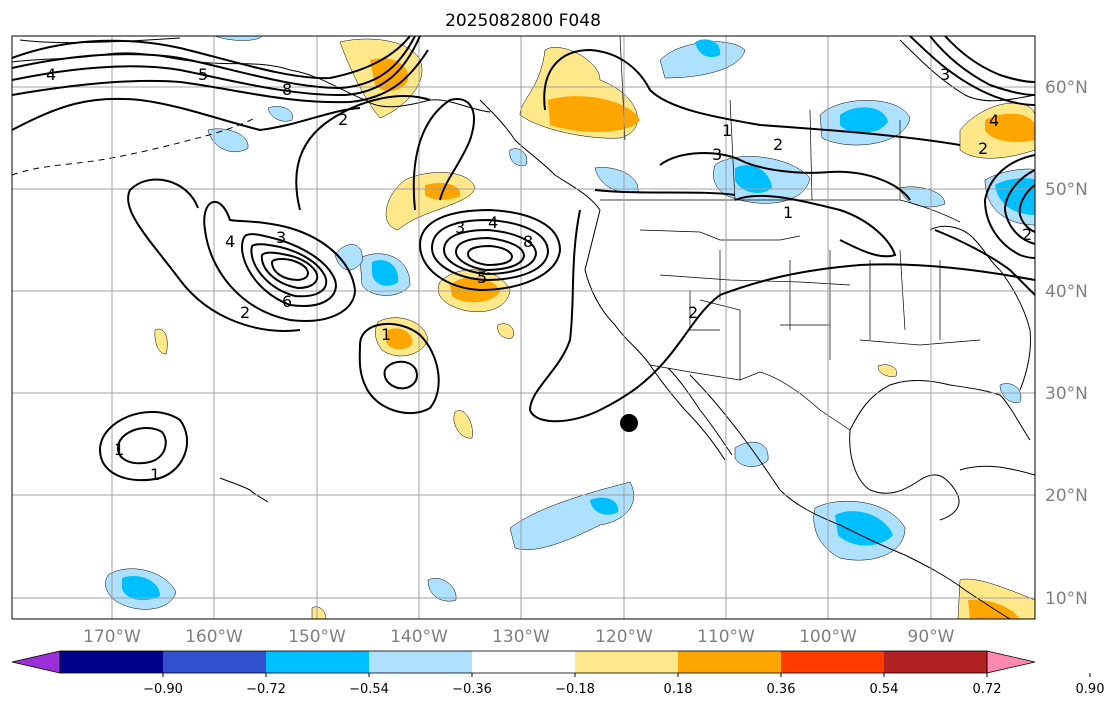  Describe the element at coordinates (617, 287) in the screenshot. I see `us-west-coast` at that location.